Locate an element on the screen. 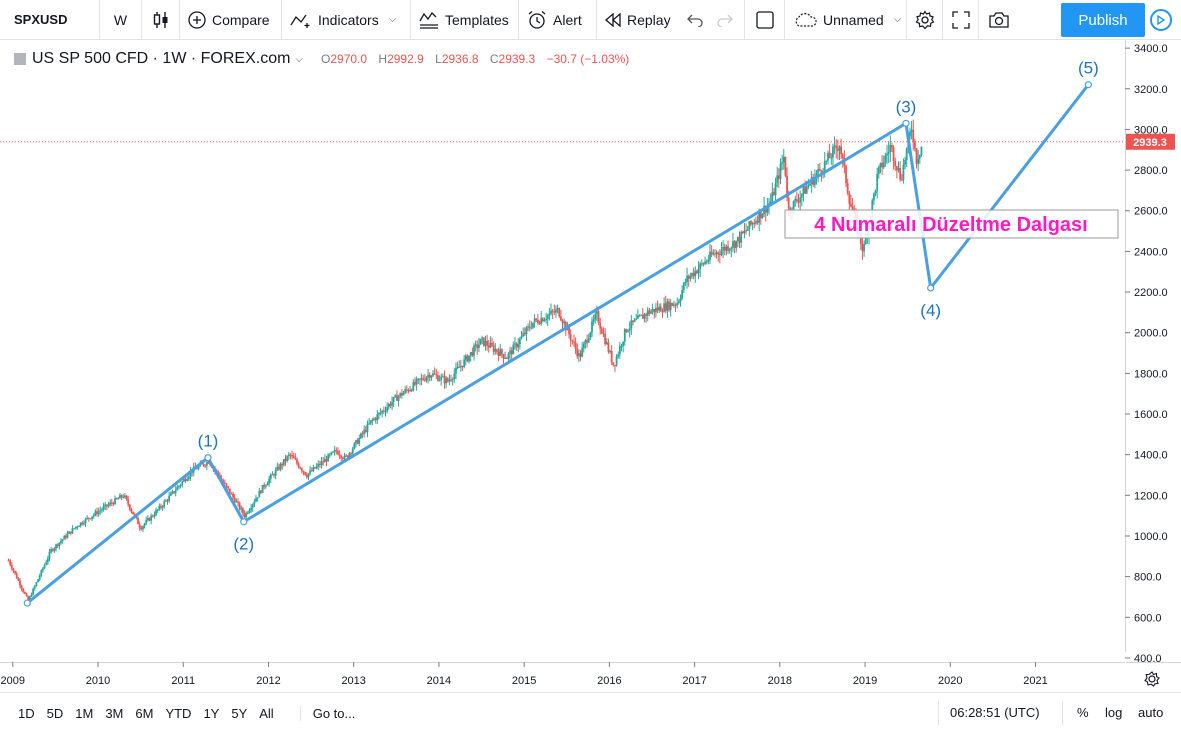 This screenshot has width=1181, height=733. compare-button: Compare is located at coordinates (231, 20).